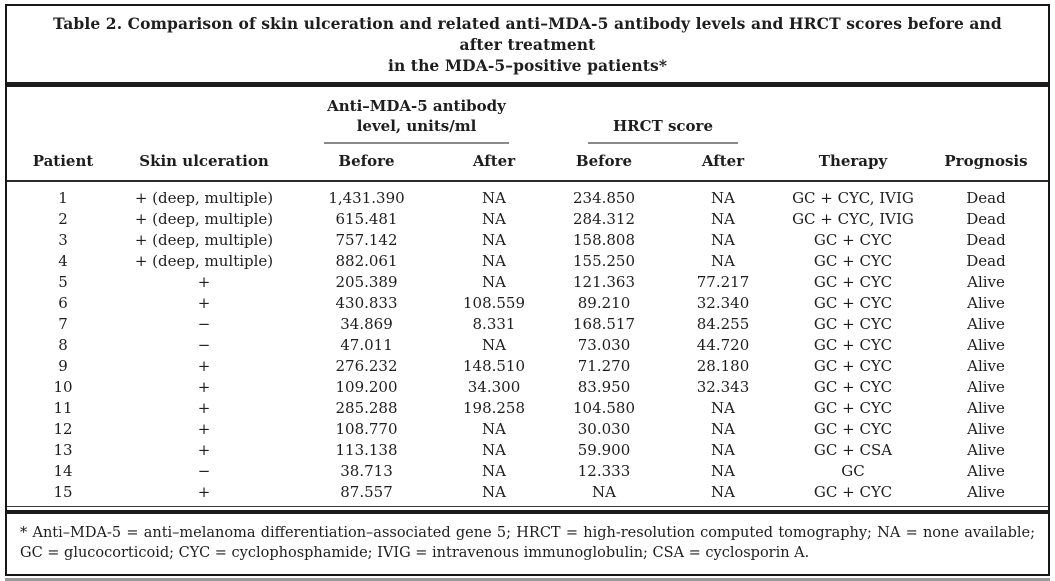  Describe the element at coordinates (723, 282) in the screenshot. I see `hrct-after-cell: 77.217` at that location.